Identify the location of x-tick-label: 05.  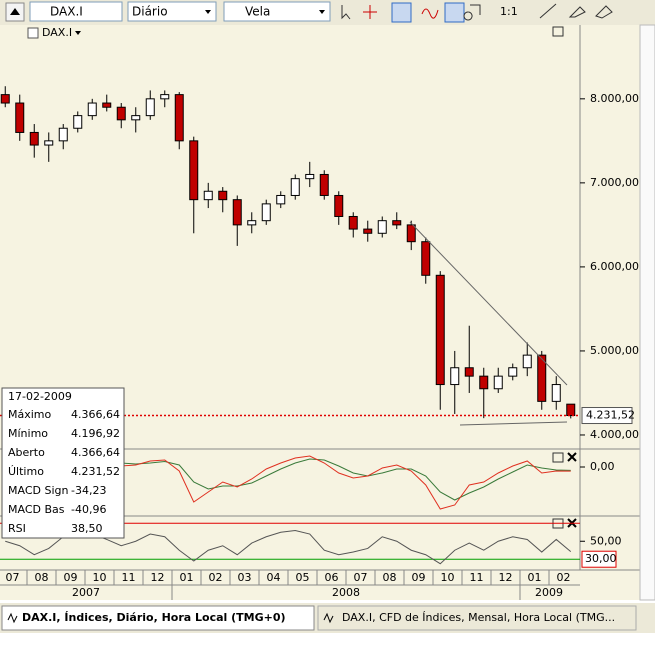
(303, 577).